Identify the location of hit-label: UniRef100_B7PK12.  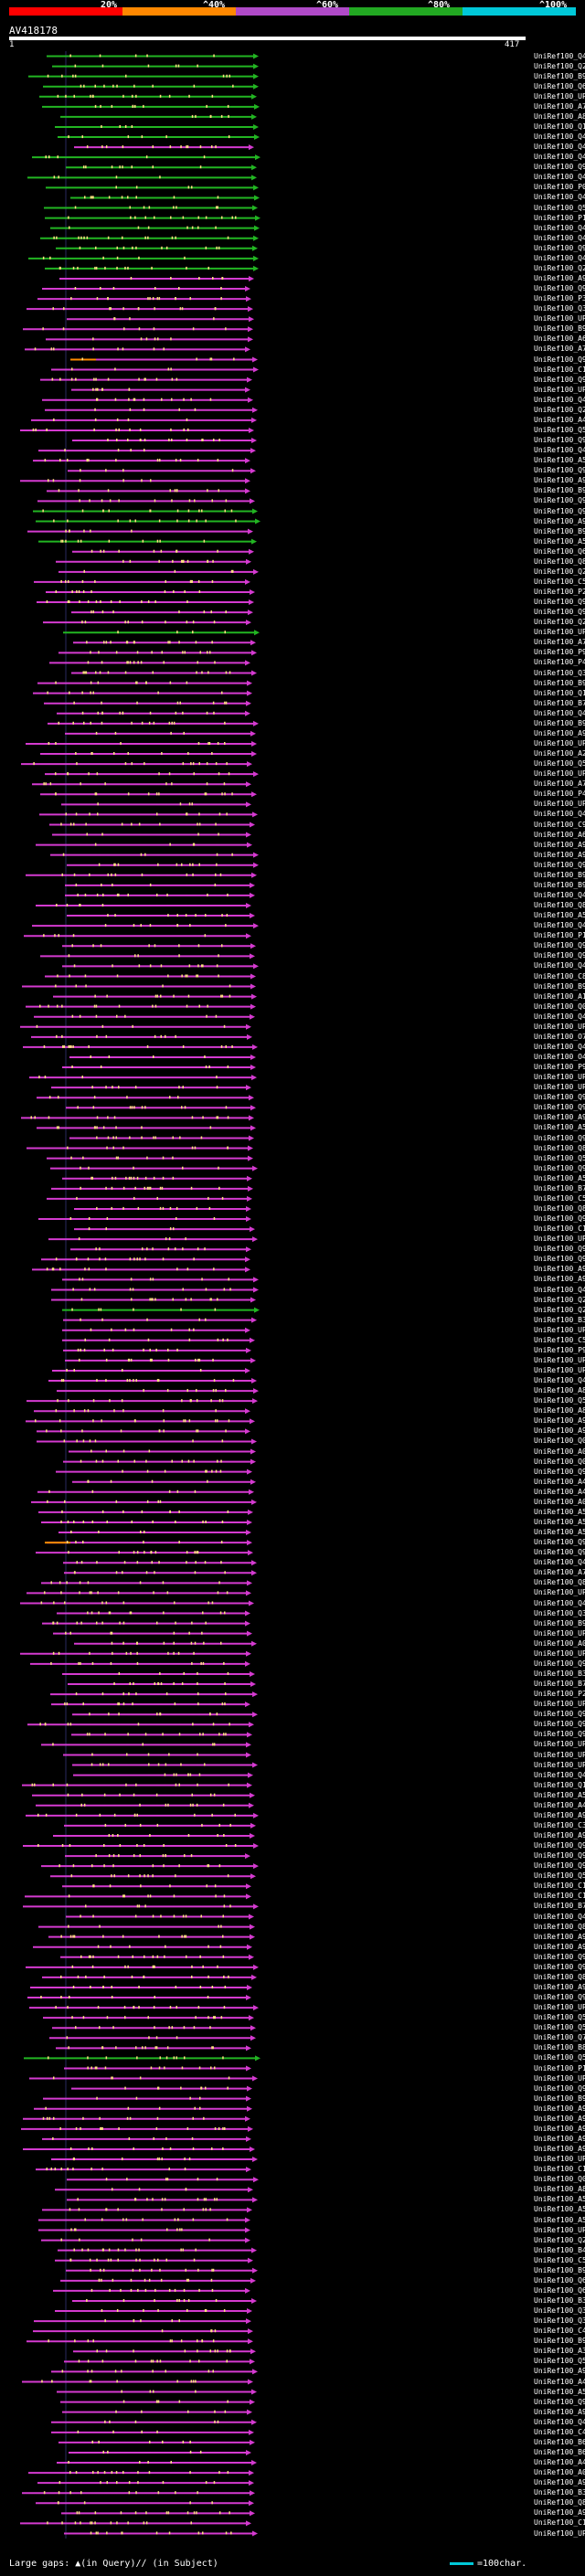
(560, 702).